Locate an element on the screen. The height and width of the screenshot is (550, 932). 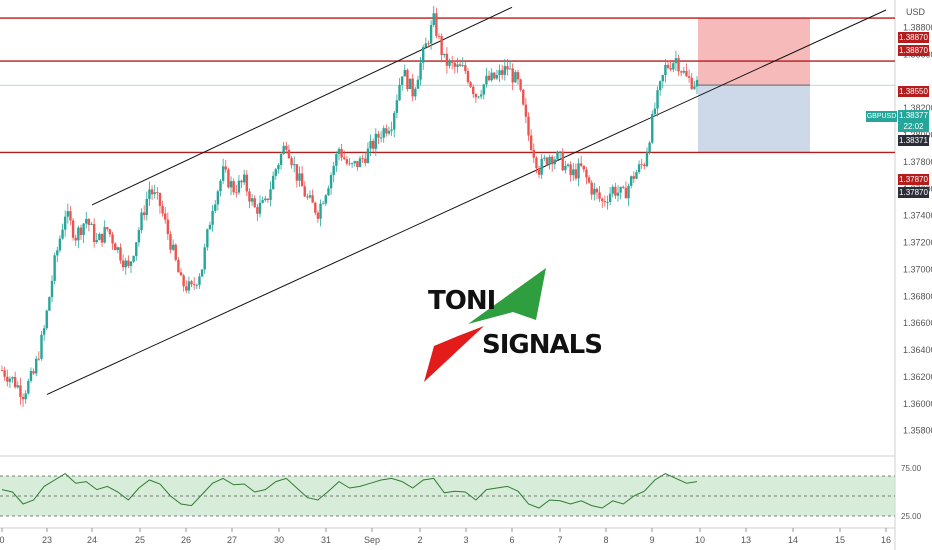
time-tick-label: 0 is located at coordinates (2, 540).